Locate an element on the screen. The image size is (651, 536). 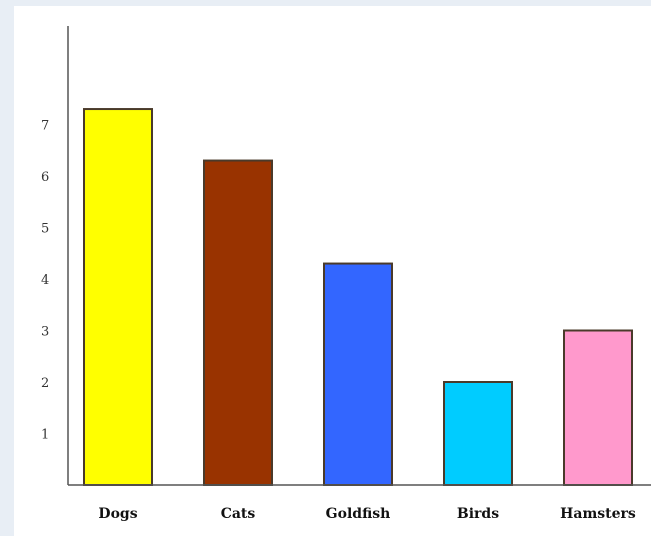
bar-hamsters is located at coordinates (598, 407).